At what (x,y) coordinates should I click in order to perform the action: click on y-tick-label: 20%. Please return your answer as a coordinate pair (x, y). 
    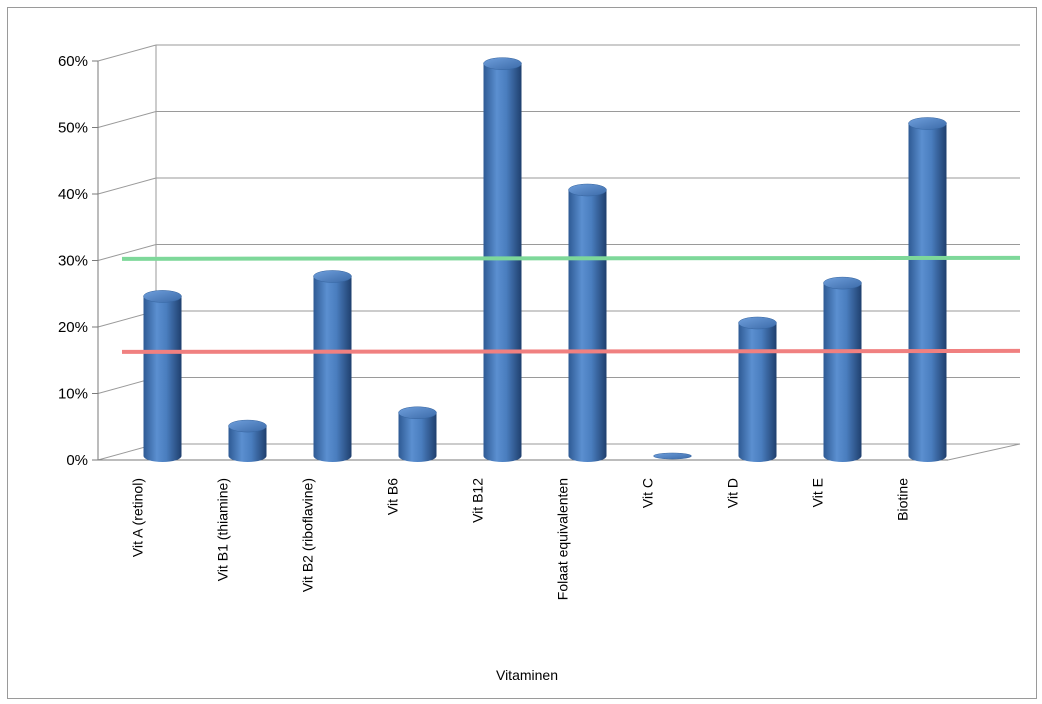
    Looking at the image, I should click on (73, 327).